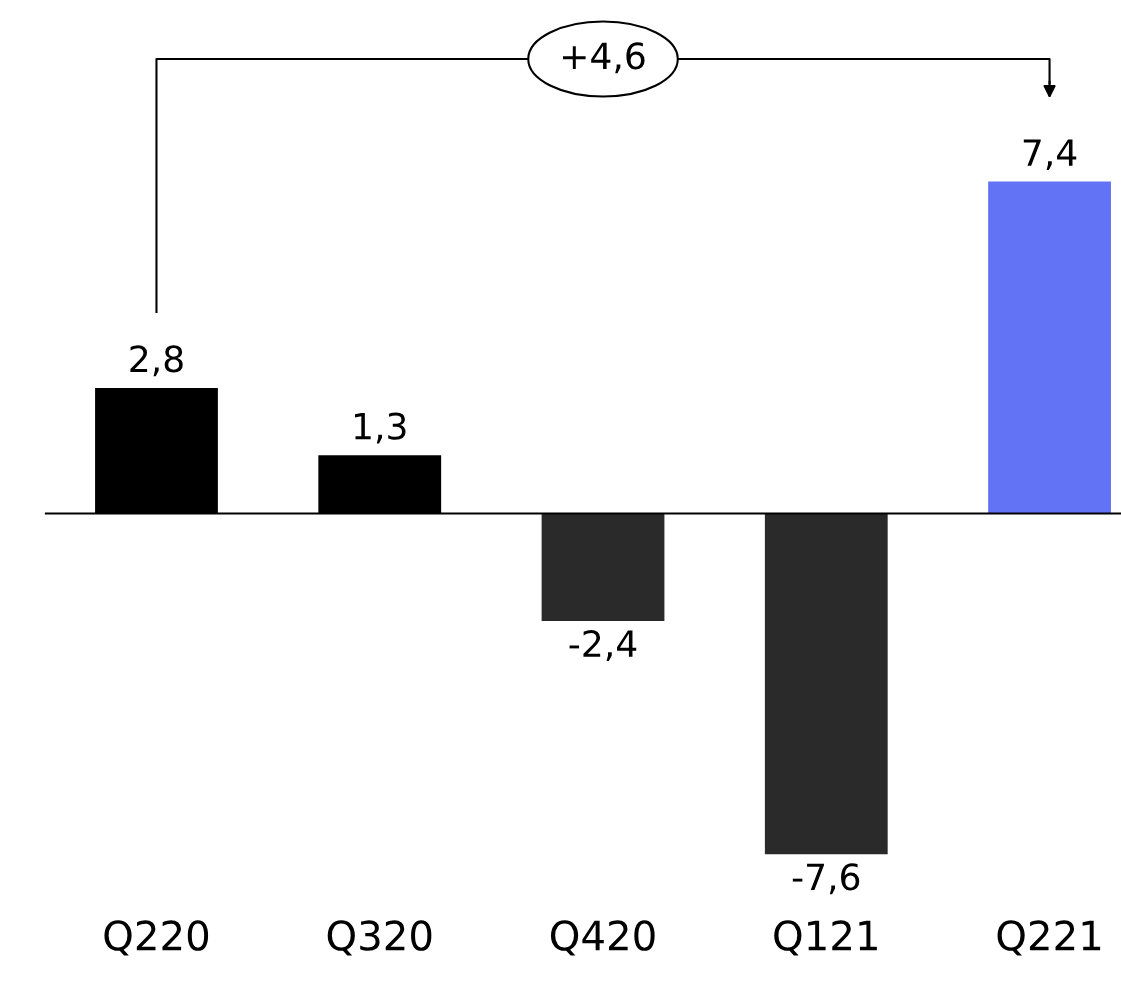  Describe the element at coordinates (156, 361) in the screenshot. I see `data-label: 2,8` at that location.